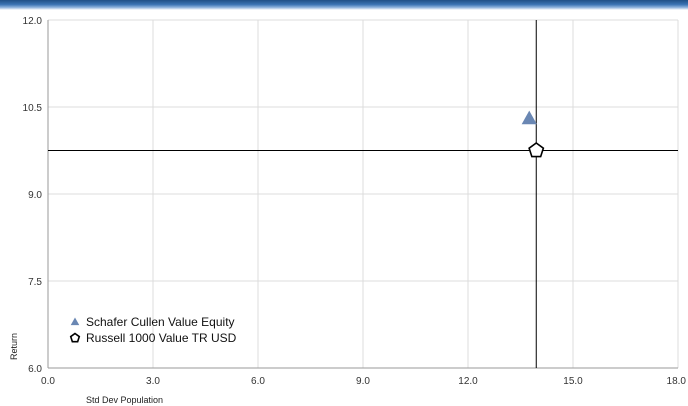 The width and height of the screenshot is (688, 406). I want to click on data-points, so click(533, 134).